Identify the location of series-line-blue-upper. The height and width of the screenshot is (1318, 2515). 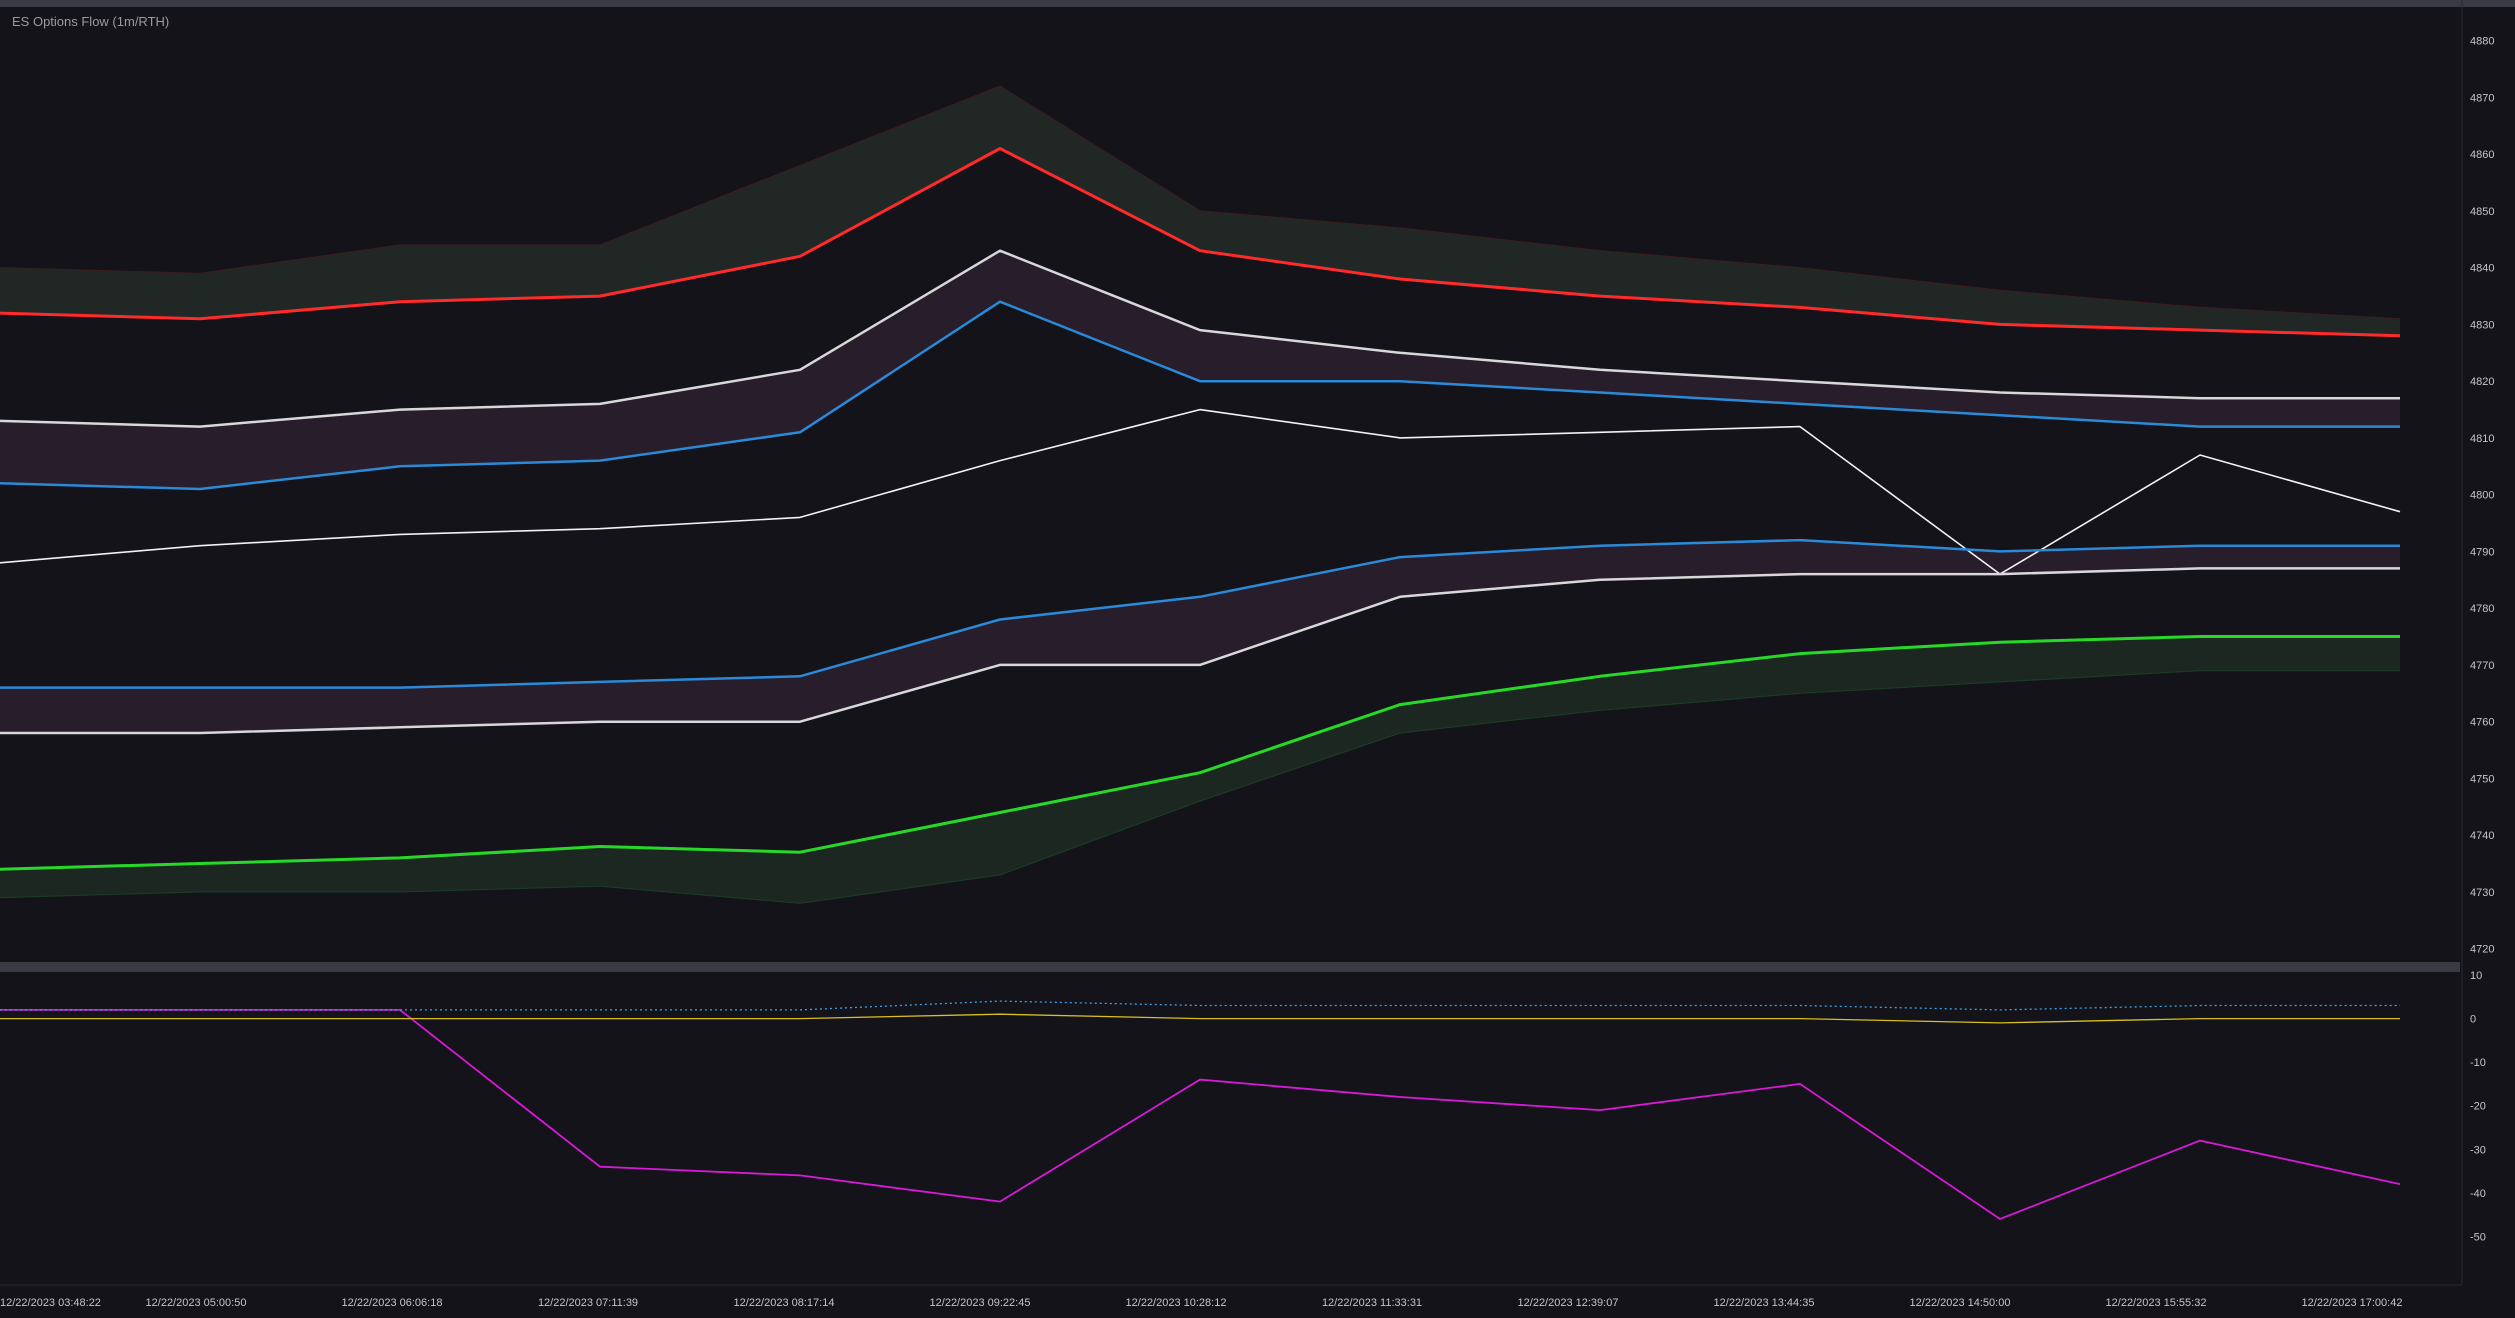
(1200, 395).